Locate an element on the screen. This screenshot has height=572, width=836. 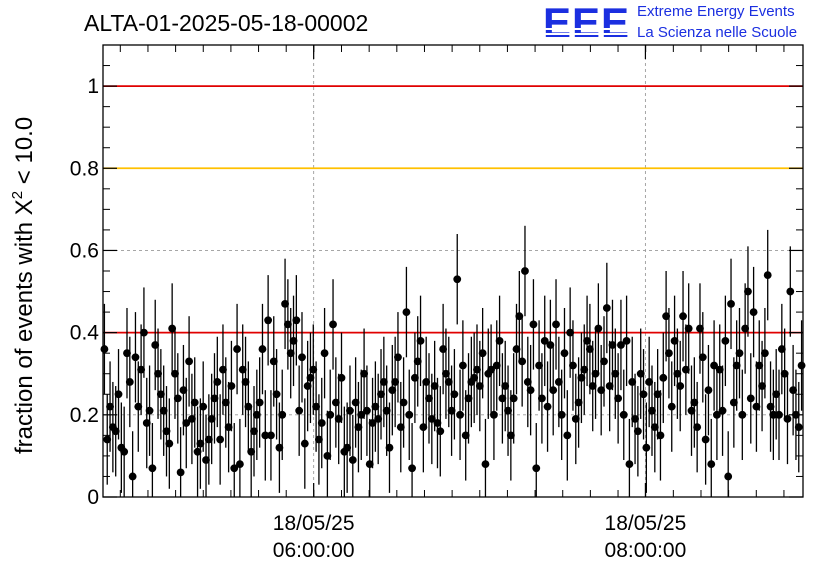
x-tick-labels: 18/05/25 06:00:00 18/05/25 08:00:00 is located at coordinates (480, 537).